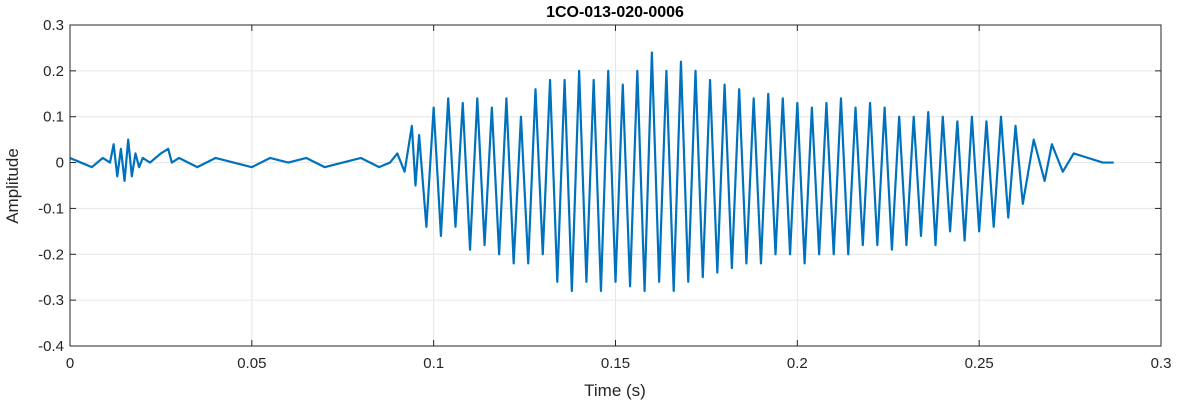 This screenshot has width=1177, height=404. I want to click on y-tick-label: -0.2, so click(51, 254).